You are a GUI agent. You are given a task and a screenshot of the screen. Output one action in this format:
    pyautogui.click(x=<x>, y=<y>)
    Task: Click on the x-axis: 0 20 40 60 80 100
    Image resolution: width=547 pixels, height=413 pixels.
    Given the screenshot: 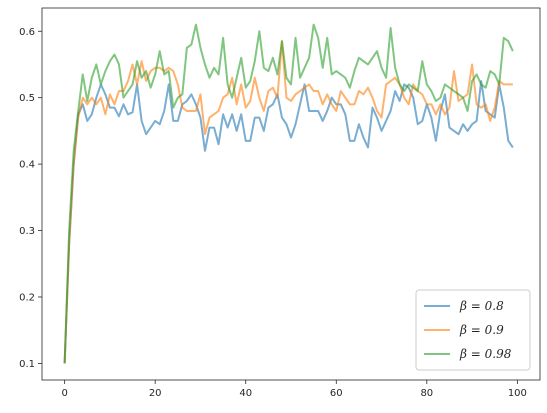 What is the action you would take?
    pyautogui.click(x=294, y=389)
    